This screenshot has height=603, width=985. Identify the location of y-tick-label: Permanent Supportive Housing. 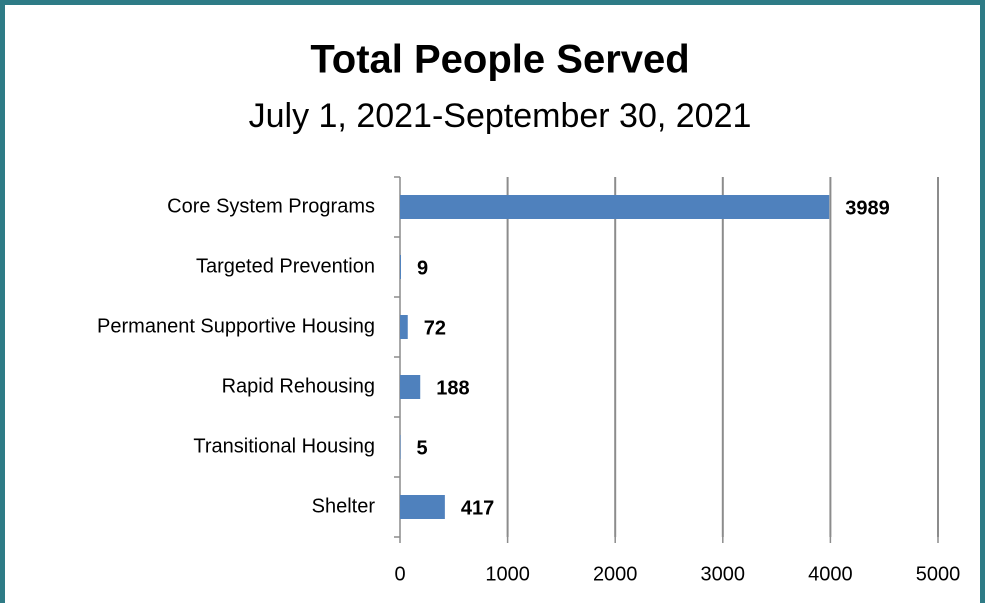
(236, 326).